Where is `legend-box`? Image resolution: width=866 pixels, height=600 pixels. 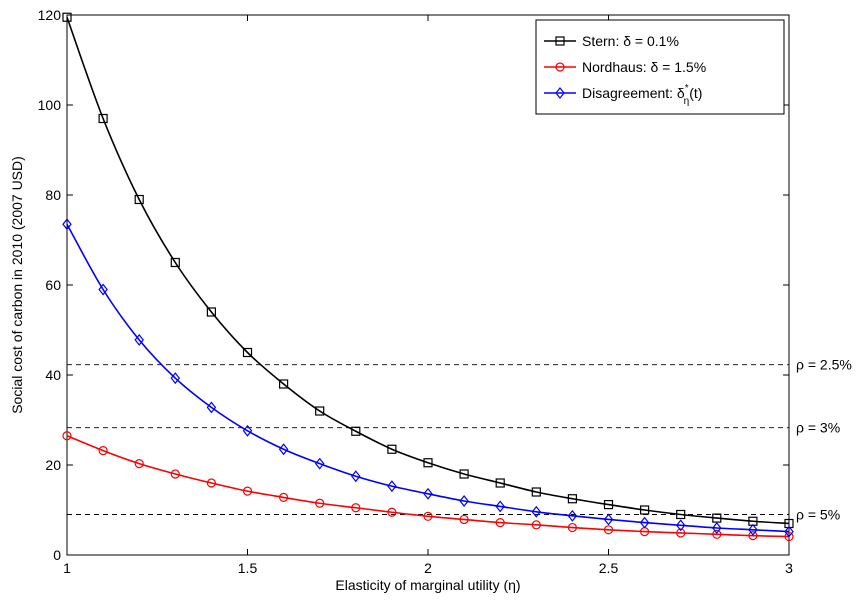
legend-box is located at coordinates (660, 67).